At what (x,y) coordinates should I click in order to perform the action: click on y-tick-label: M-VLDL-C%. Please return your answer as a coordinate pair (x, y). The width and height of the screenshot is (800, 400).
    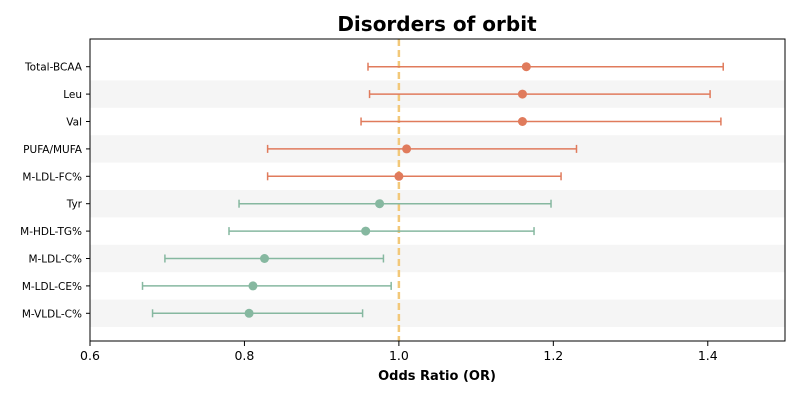
    Looking at the image, I should click on (52, 314).